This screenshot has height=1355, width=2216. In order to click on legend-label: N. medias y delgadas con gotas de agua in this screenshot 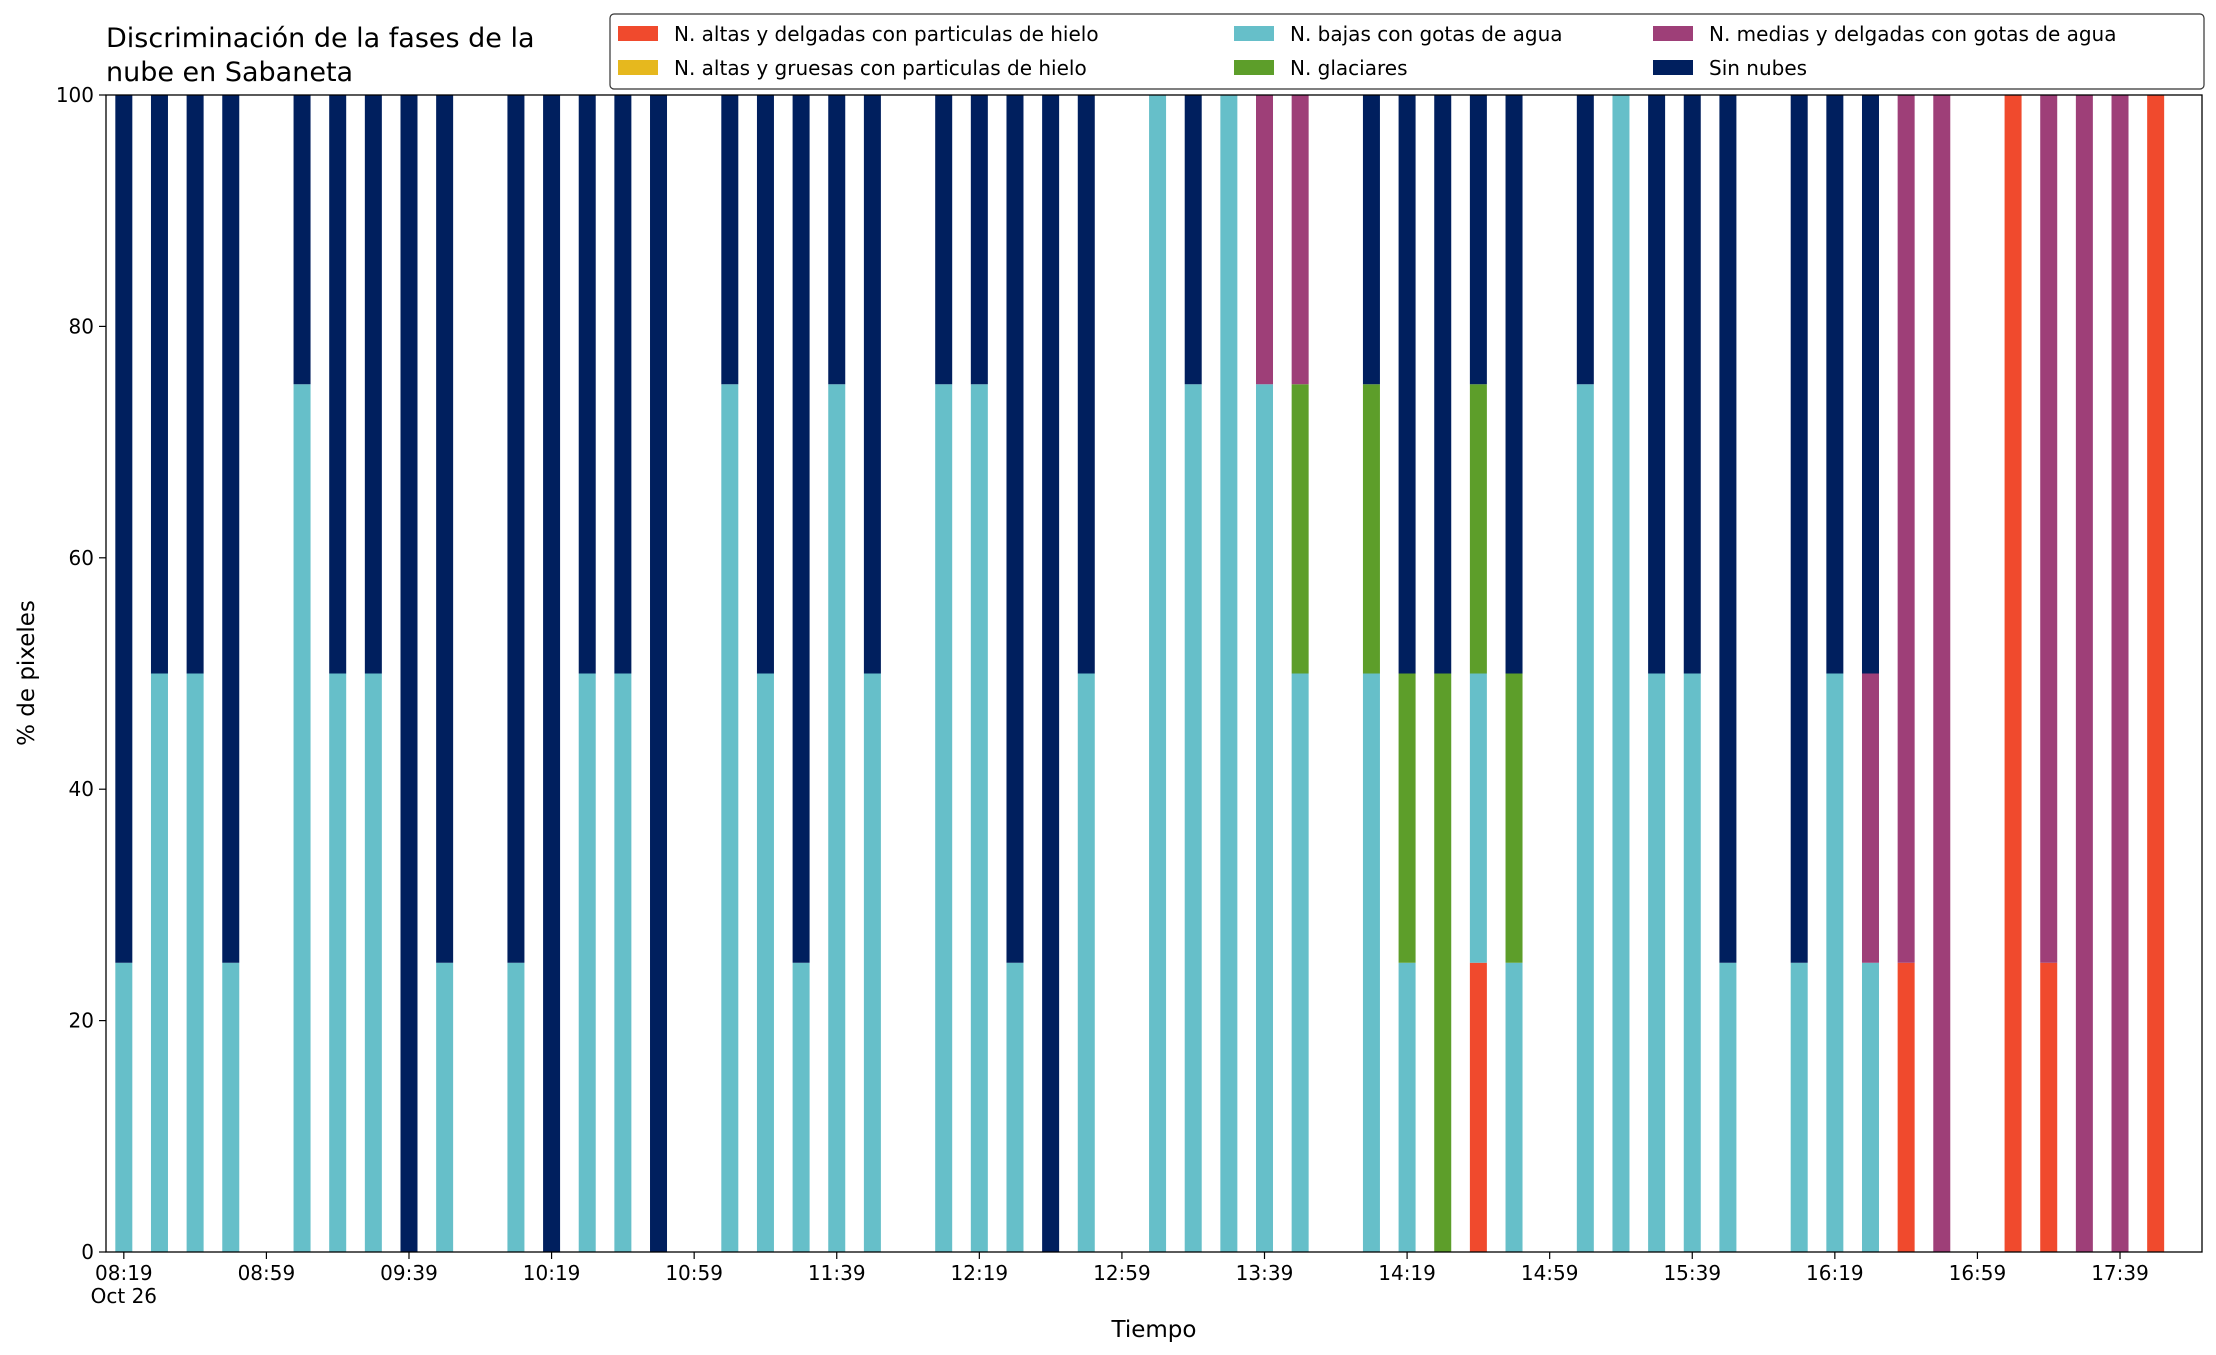, I will do `click(1913, 34)`.